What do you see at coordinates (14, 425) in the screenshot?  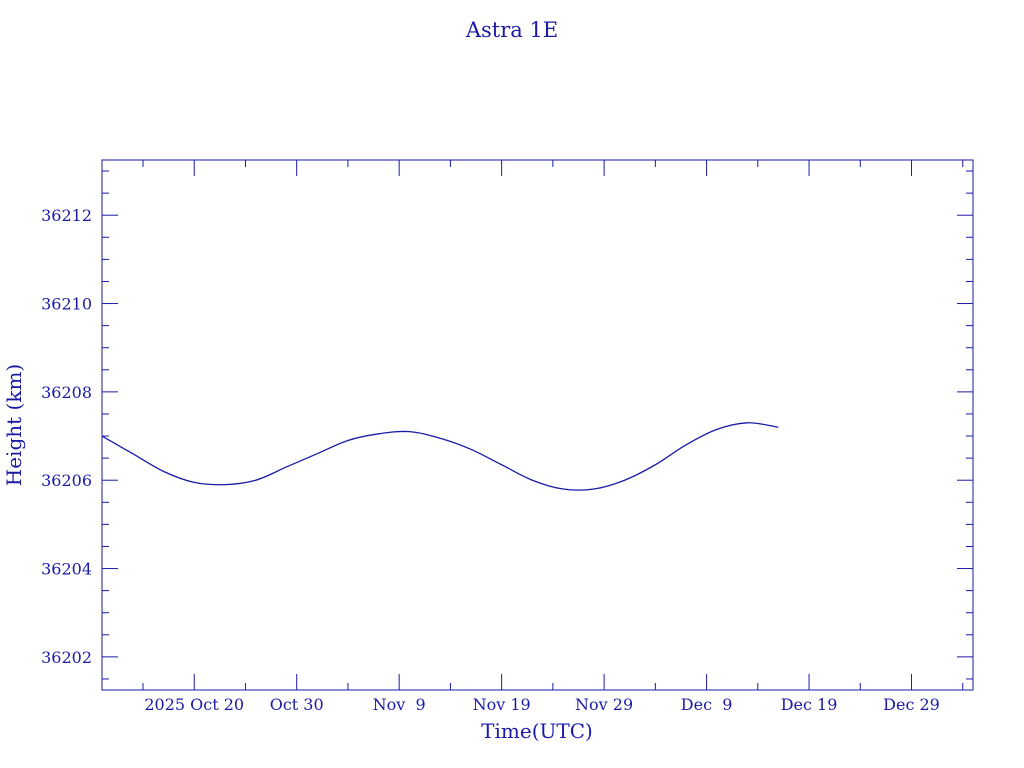 I see `y-axis-label: Height (km)` at bounding box center [14, 425].